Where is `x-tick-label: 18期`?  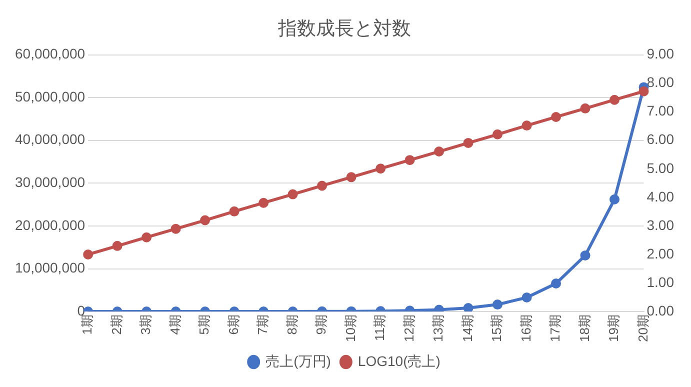
x-tick-label: 18期 is located at coordinates (584, 328).